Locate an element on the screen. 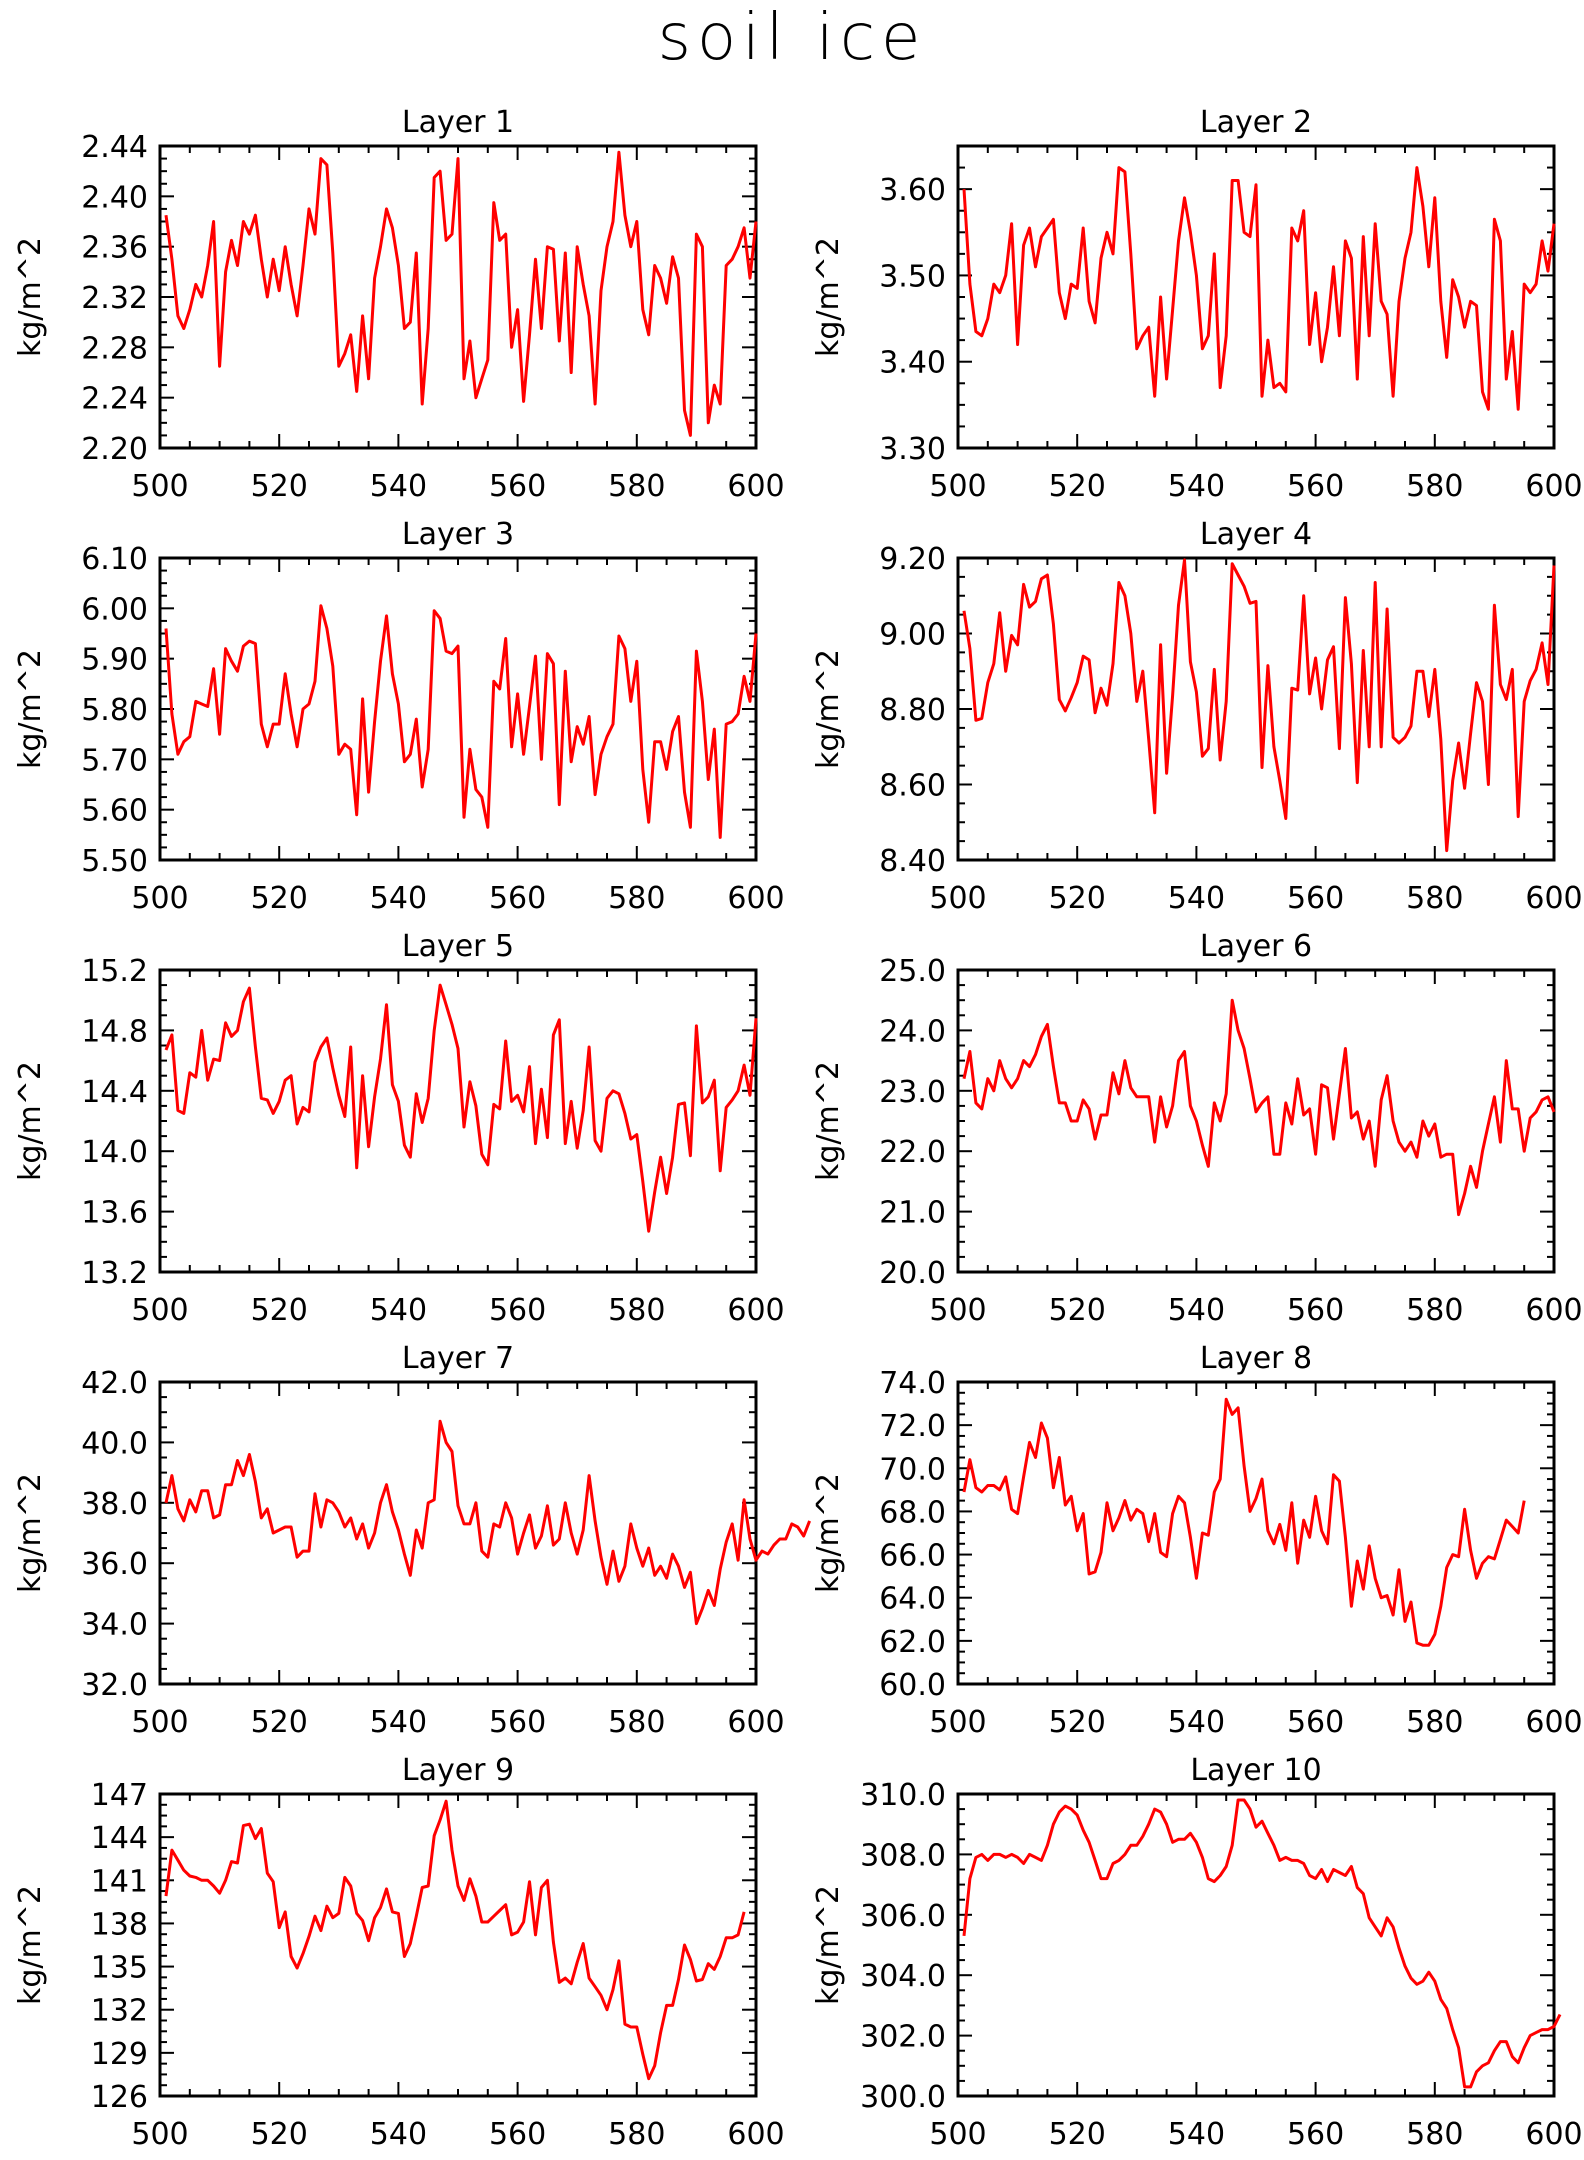 The image size is (1584, 2160). y-tick-label: 132 is located at coordinates (119, 2011).